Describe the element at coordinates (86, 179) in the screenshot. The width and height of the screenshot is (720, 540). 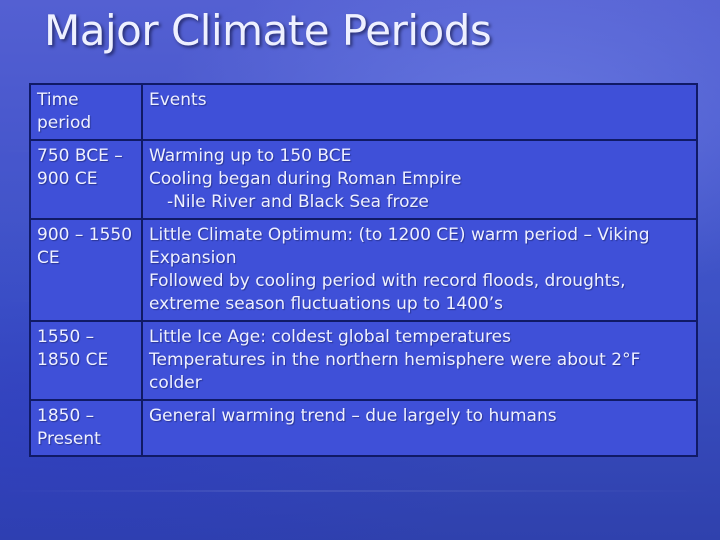
I see `period-cell: 750 BCE – 900 CE` at that location.